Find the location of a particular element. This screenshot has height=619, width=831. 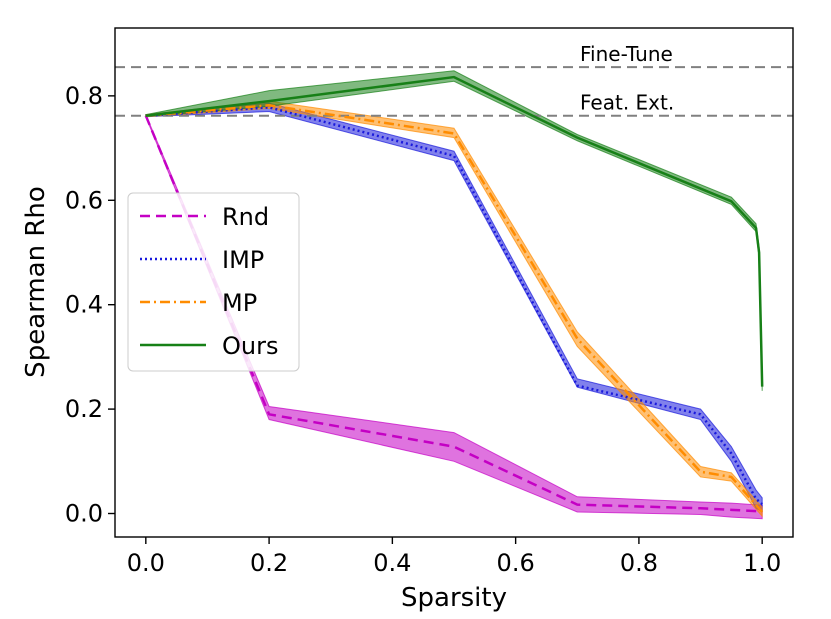

x-tick-label: 0.2 is located at coordinates (269, 563).